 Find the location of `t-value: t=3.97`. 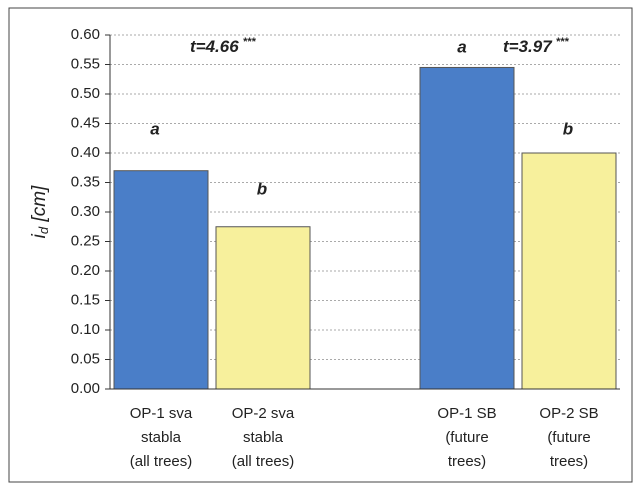

t-value: t=3.97 is located at coordinates (528, 46).